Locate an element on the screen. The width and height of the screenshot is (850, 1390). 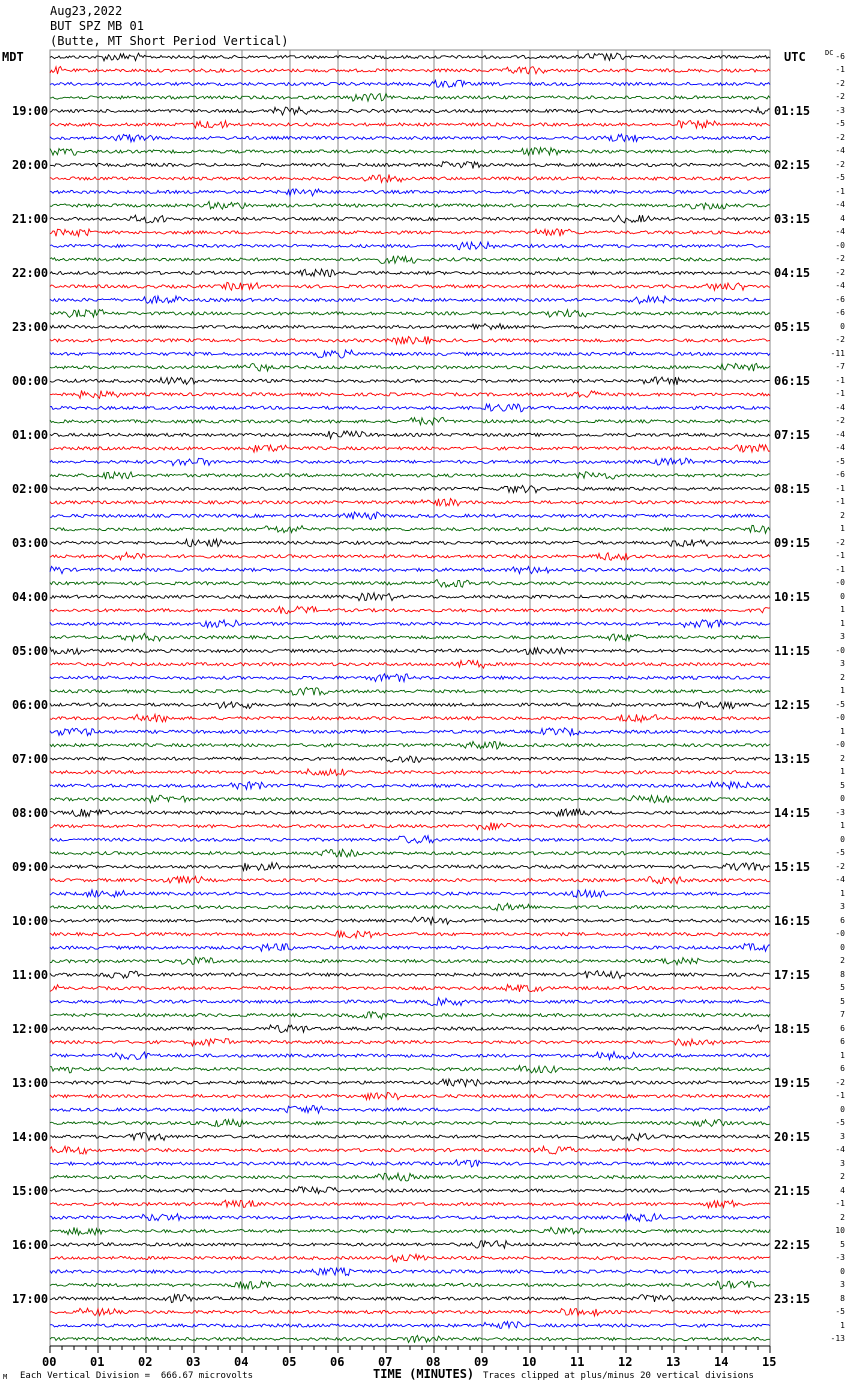
right-hour-label: 16:15 is located at coordinates (792, 920).